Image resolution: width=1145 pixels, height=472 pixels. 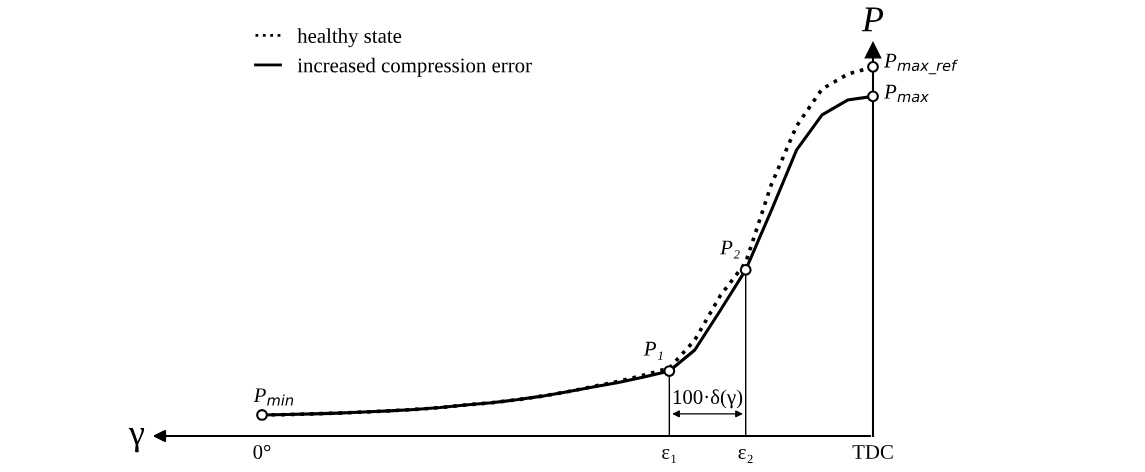 I want to click on y-axis-title: P, so click(x=872, y=19).